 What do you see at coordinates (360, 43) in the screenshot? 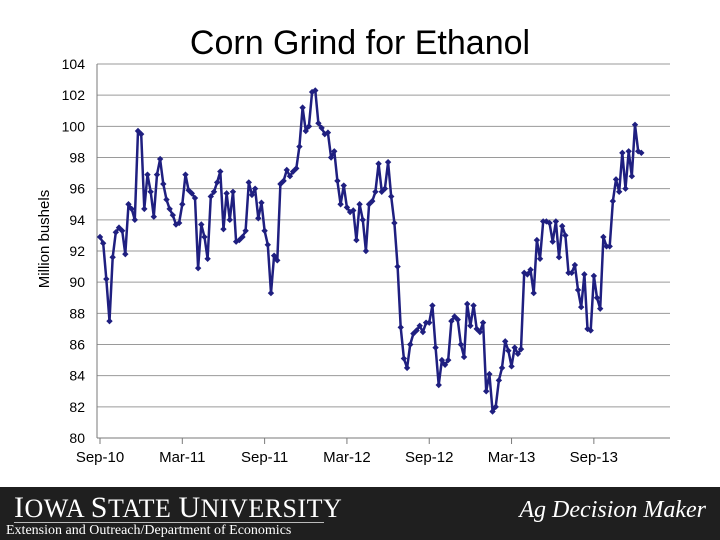
I see `chart-title: Corn Grind for Ethanol` at bounding box center [360, 43].